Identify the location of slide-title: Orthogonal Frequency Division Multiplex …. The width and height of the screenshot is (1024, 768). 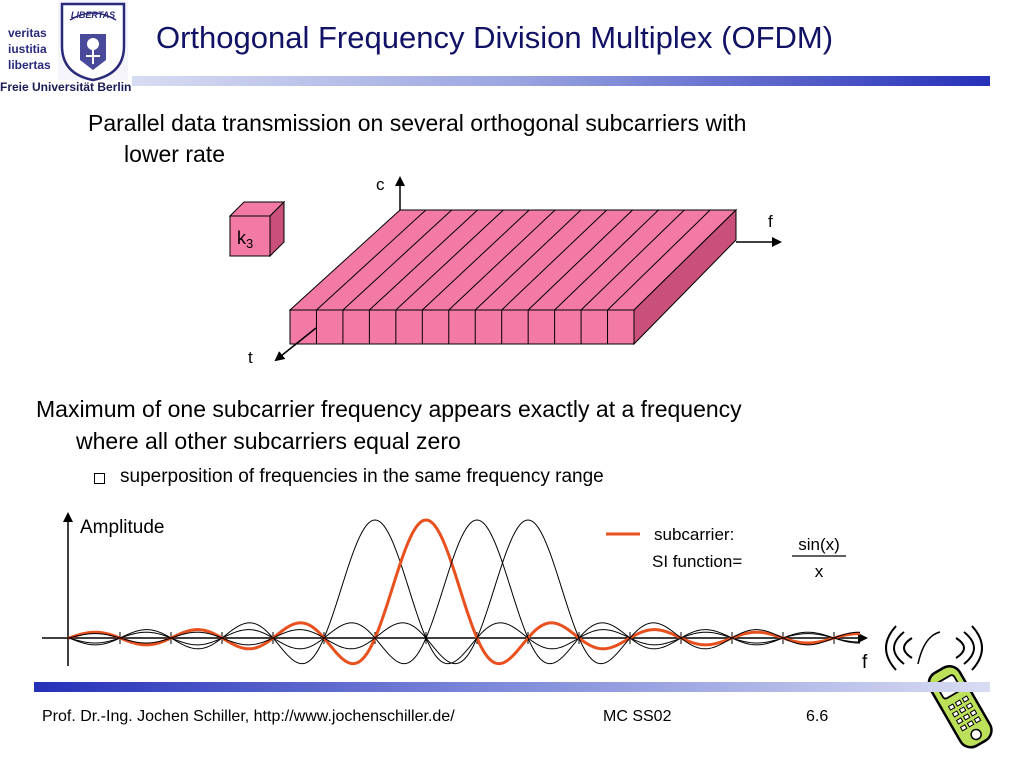
(495, 37).